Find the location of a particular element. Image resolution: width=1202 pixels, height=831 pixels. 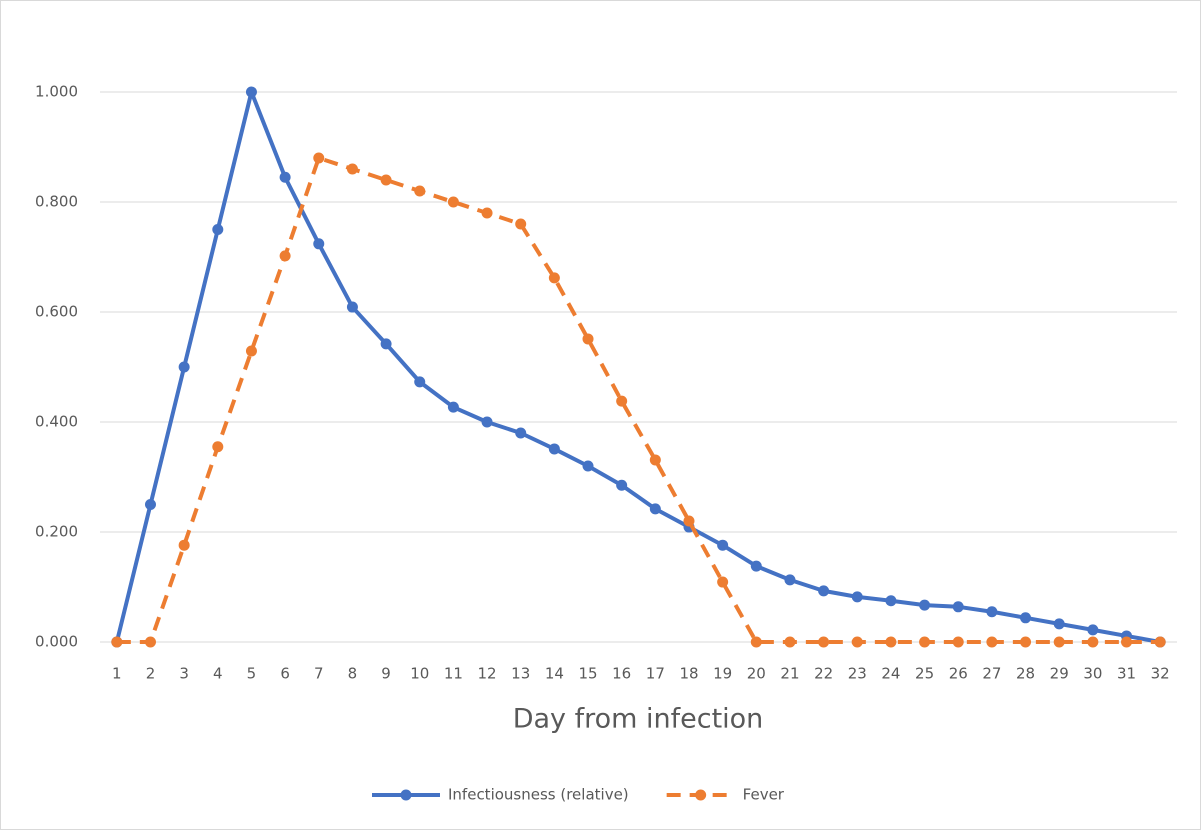

x-tick-label: 7 is located at coordinates (319, 674).